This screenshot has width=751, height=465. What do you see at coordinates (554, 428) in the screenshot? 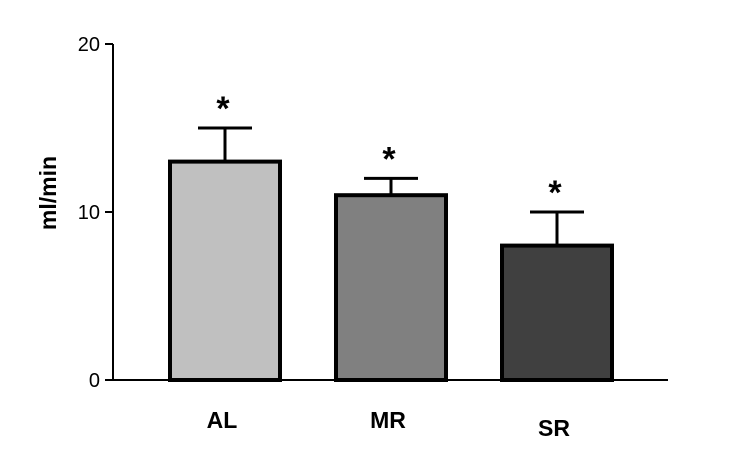
I see `x-tick-label-sr: SR` at bounding box center [554, 428].